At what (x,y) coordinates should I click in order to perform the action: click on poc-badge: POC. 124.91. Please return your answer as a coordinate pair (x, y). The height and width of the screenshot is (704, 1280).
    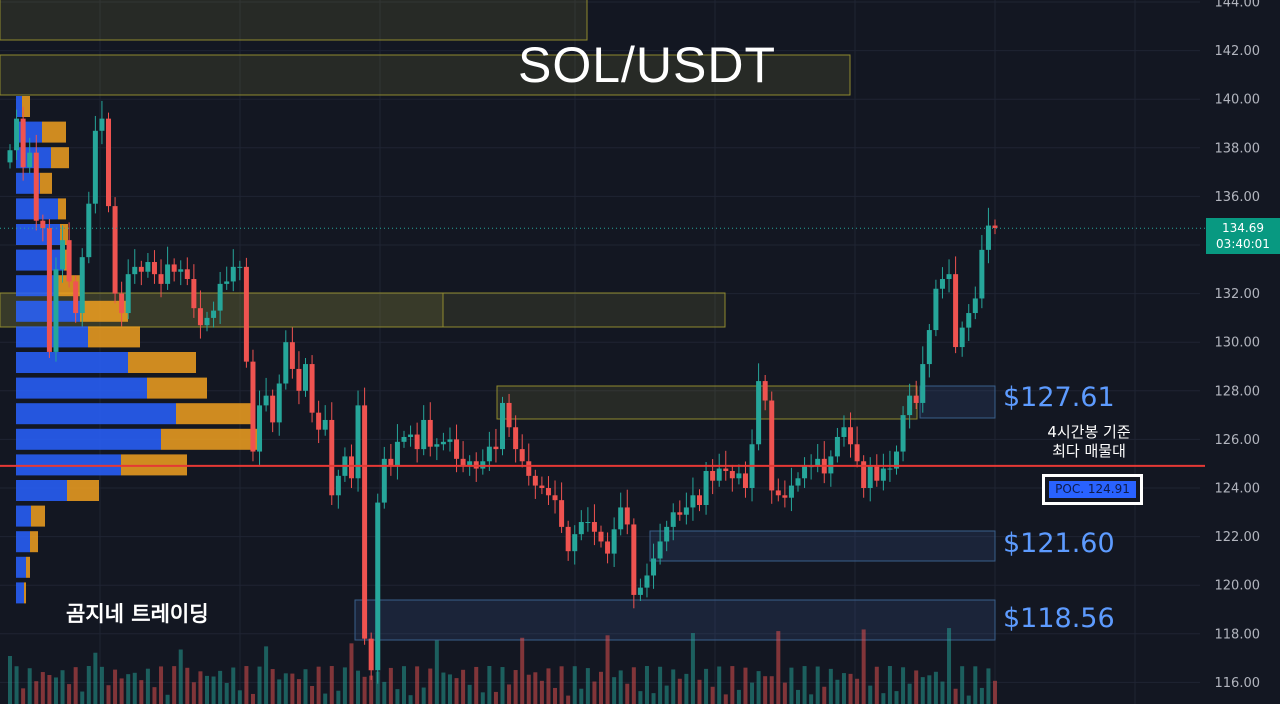
    Looking at the image, I should click on (1092, 489).